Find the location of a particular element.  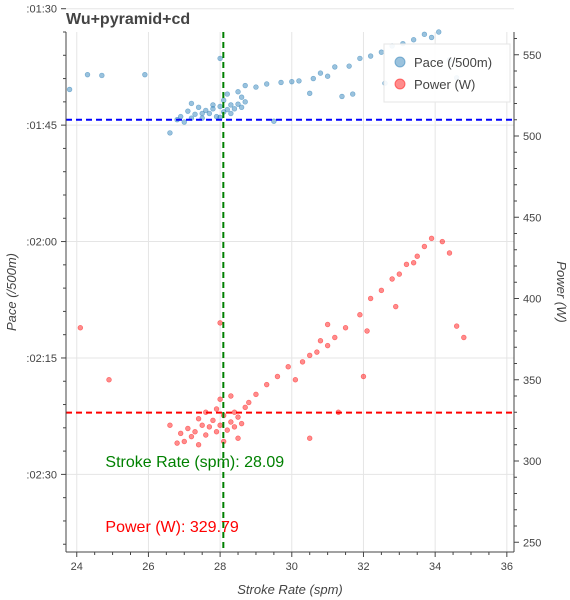

y-right-tick-label: 300 is located at coordinates (532, 462).